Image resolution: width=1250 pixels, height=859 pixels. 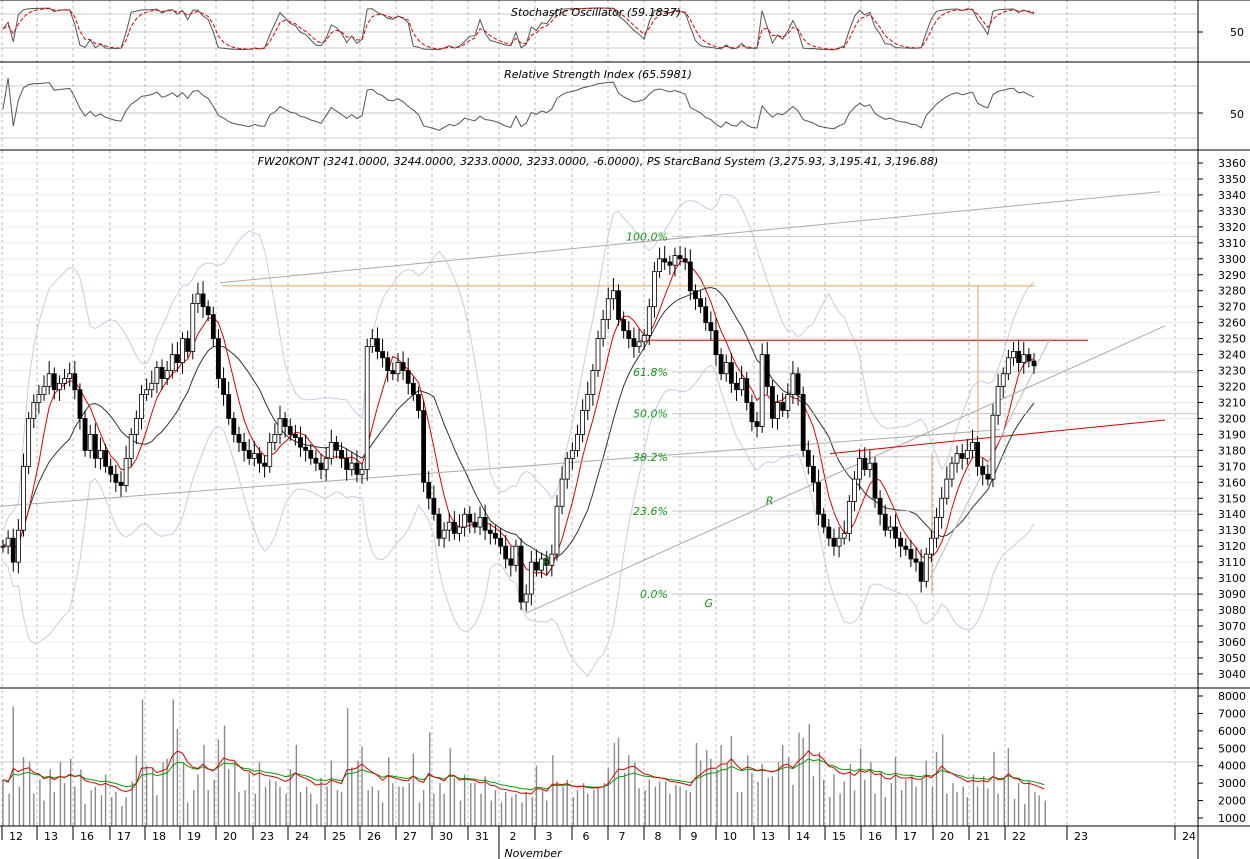 I want to click on x-tick-label: 13, so click(x=768, y=836).